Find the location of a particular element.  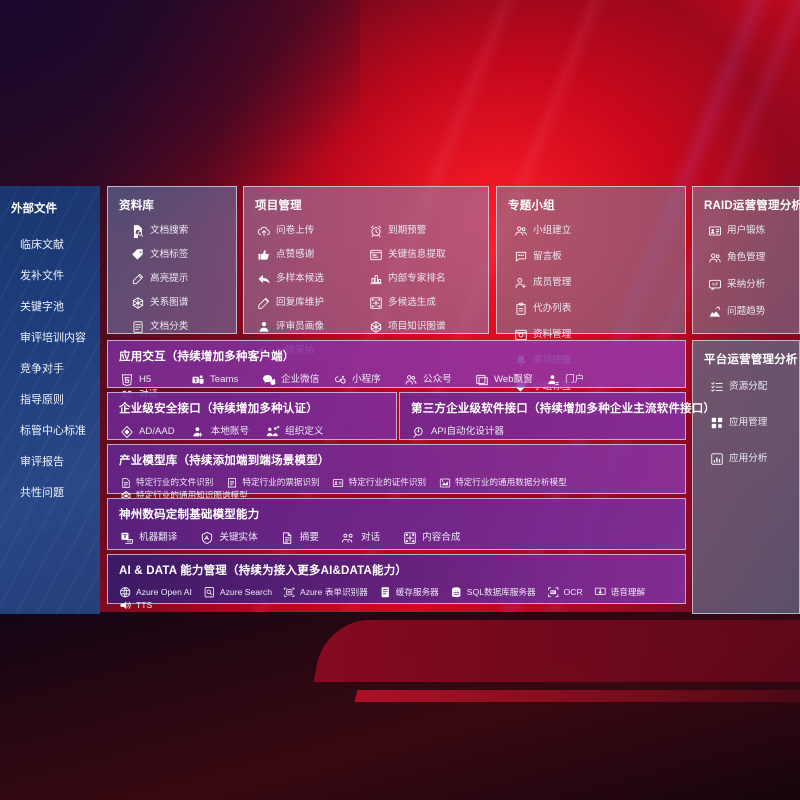

feature-item: Azure Open AI is located at coordinates (155, 592).